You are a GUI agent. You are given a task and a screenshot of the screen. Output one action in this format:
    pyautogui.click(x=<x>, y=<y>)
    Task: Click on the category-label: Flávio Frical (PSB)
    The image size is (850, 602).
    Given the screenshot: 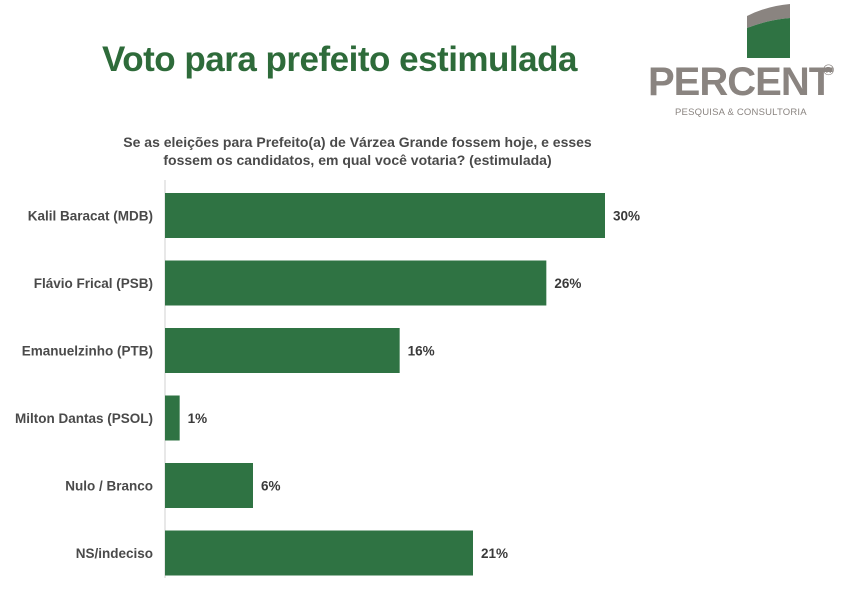 What is the action you would take?
    pyautogui.click(x=93, y=283)
    